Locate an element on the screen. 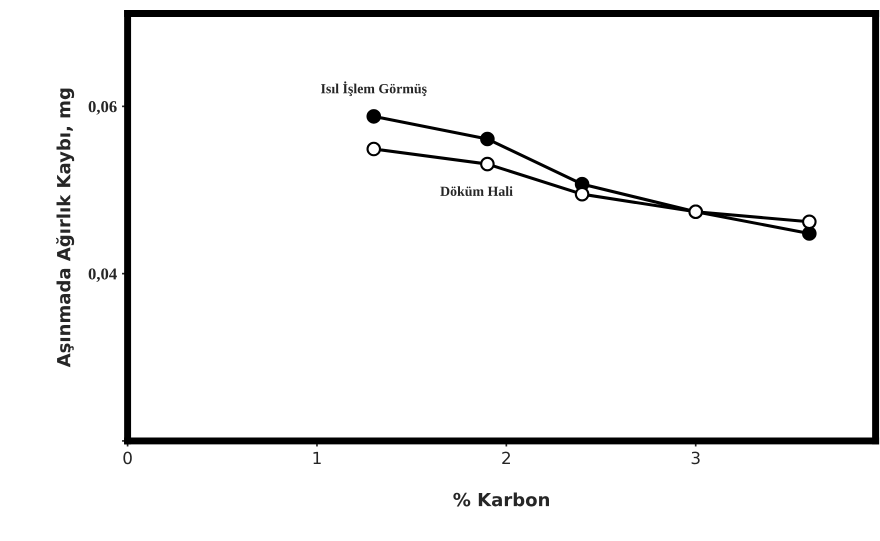 The height and width of the screenshot is (541, 880). y-tick-label: 0,04 is located at coordinates (102, 275).